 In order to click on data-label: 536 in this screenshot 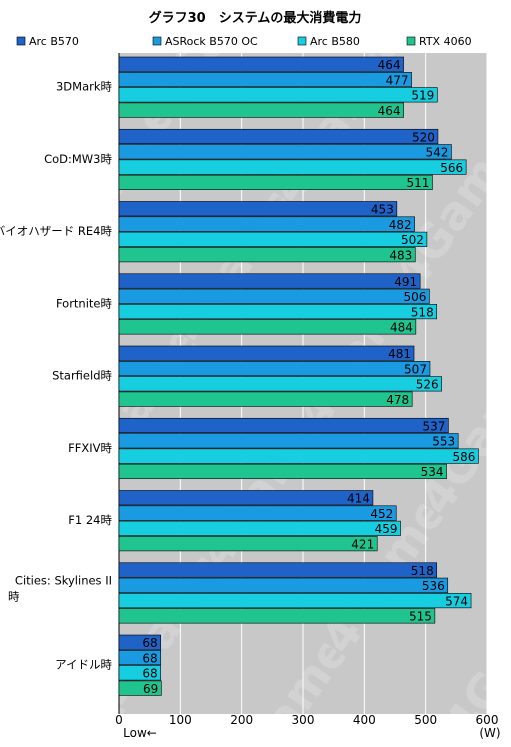, I will do `click(433, 586)`.